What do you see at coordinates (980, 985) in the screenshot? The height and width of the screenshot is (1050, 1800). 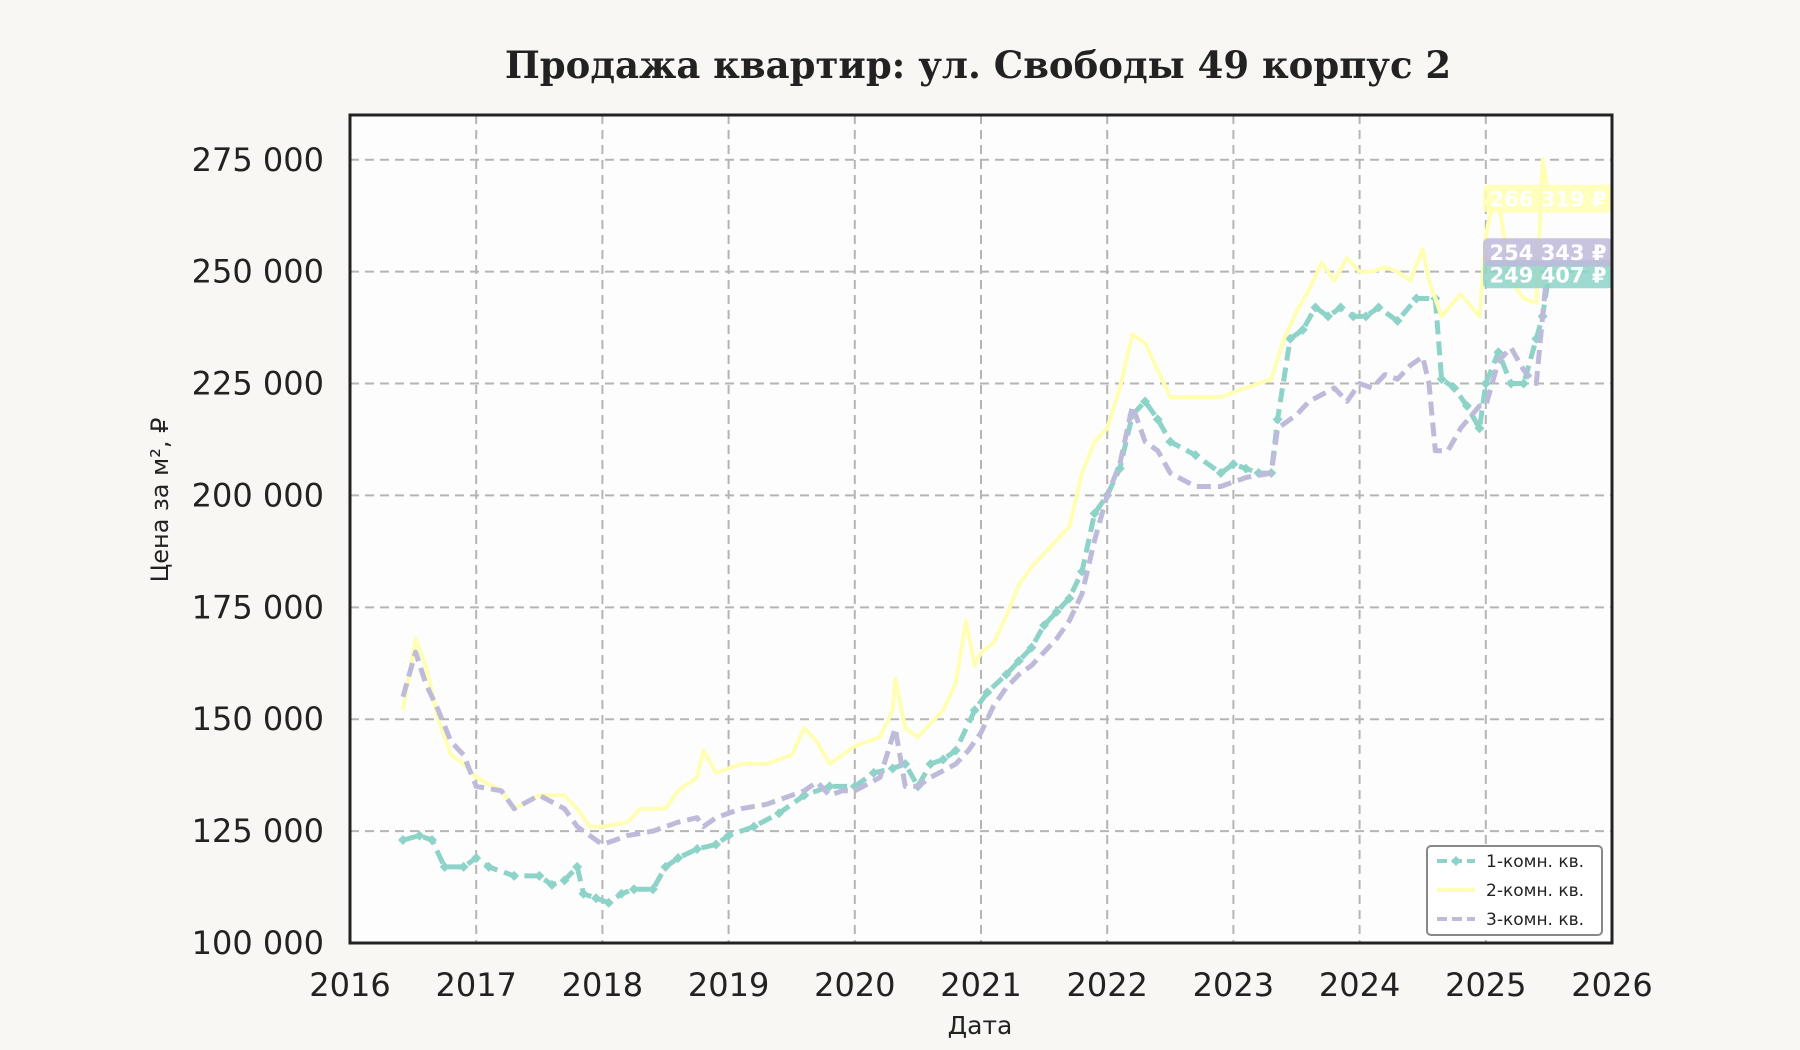 I see `x-tick-label: 2021` at bounding box center [980, 985].